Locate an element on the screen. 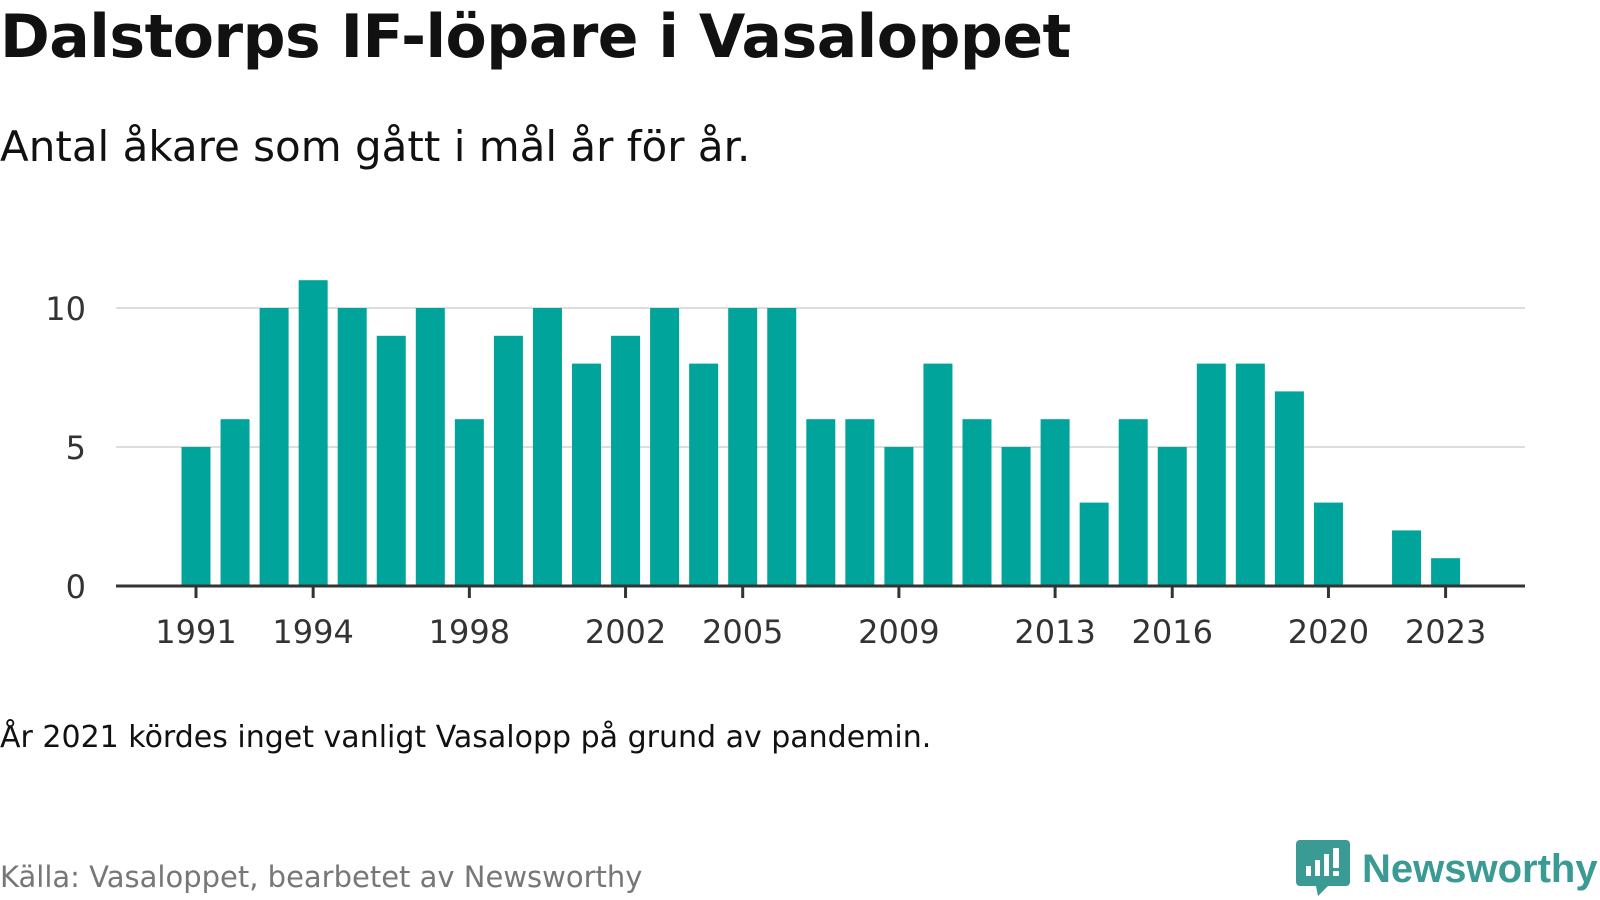 The width and height of the screenshot is (1600, 900). newsworthy-logo: Newsworthy is located at coordinates (1446, 869).